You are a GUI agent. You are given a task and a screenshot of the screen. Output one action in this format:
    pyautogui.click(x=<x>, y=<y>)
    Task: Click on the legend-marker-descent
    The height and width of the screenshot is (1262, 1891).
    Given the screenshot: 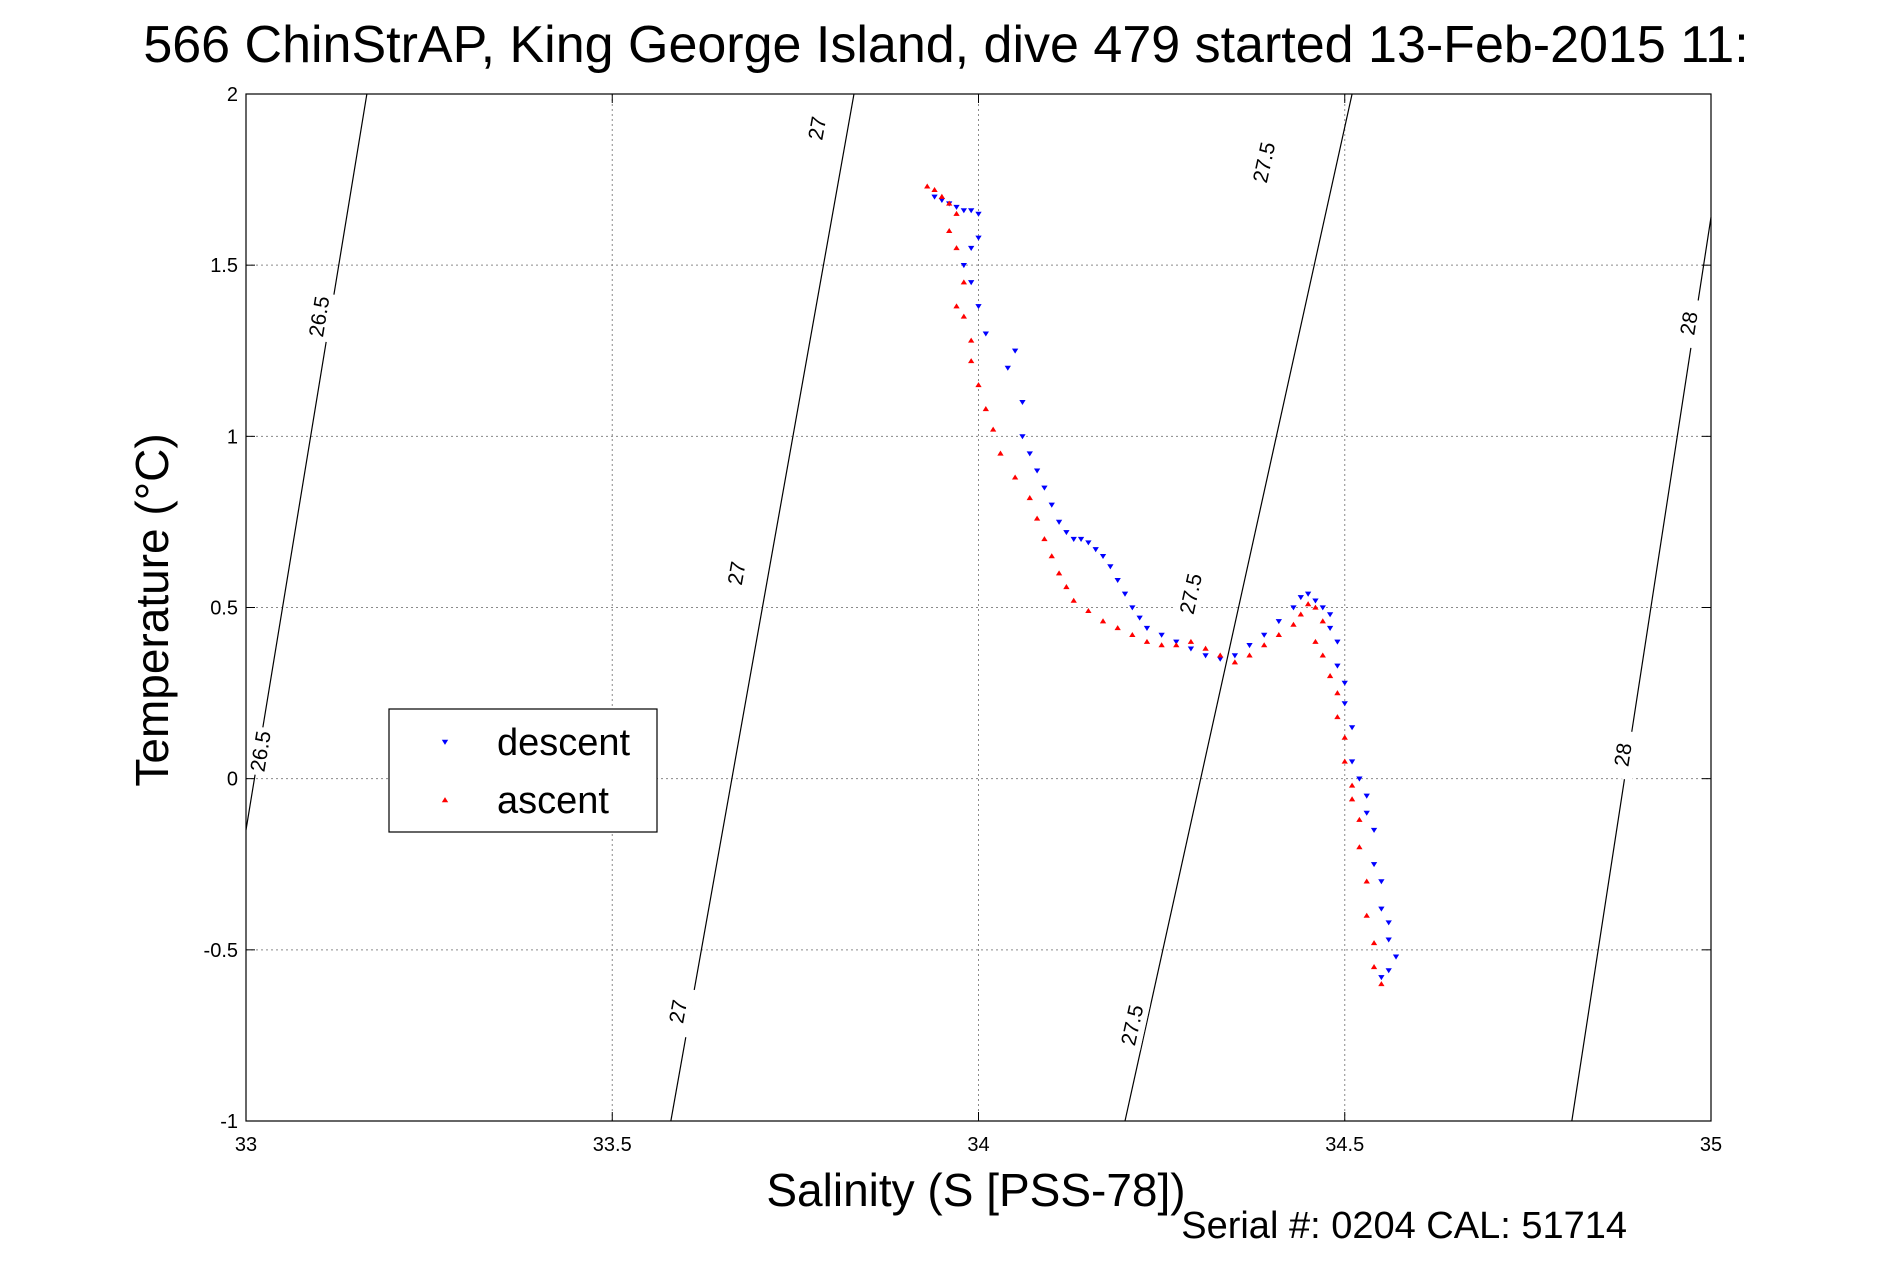 What is the action you would take?
    pyautogui.click(x=445, y=742)
    